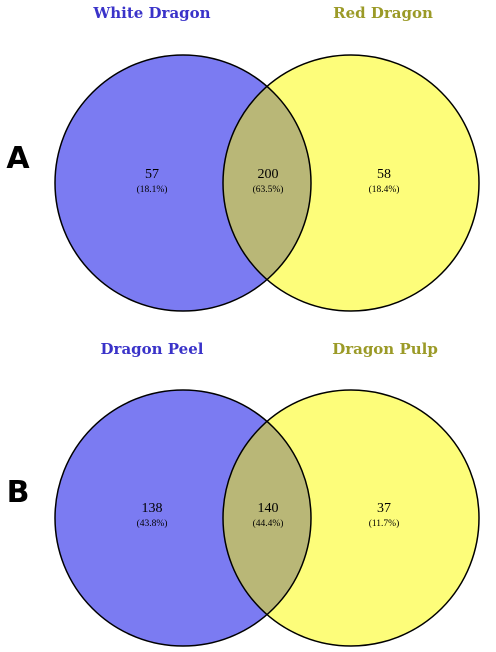 This screenshot has width=496, height=652. Describe the element at coordinates (152, 349) in the screenshot. I see `left-set-title: Dragon Peel` at that location.